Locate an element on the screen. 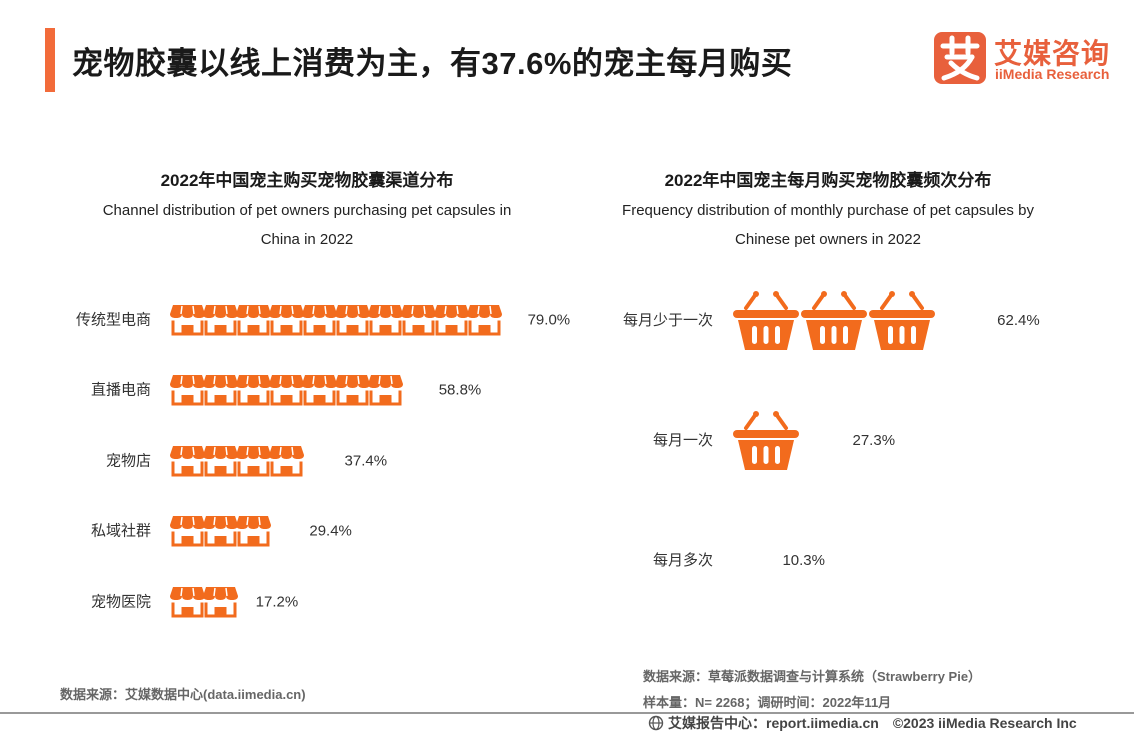  data-label: 17.2% is located at coordinates (277, 602).